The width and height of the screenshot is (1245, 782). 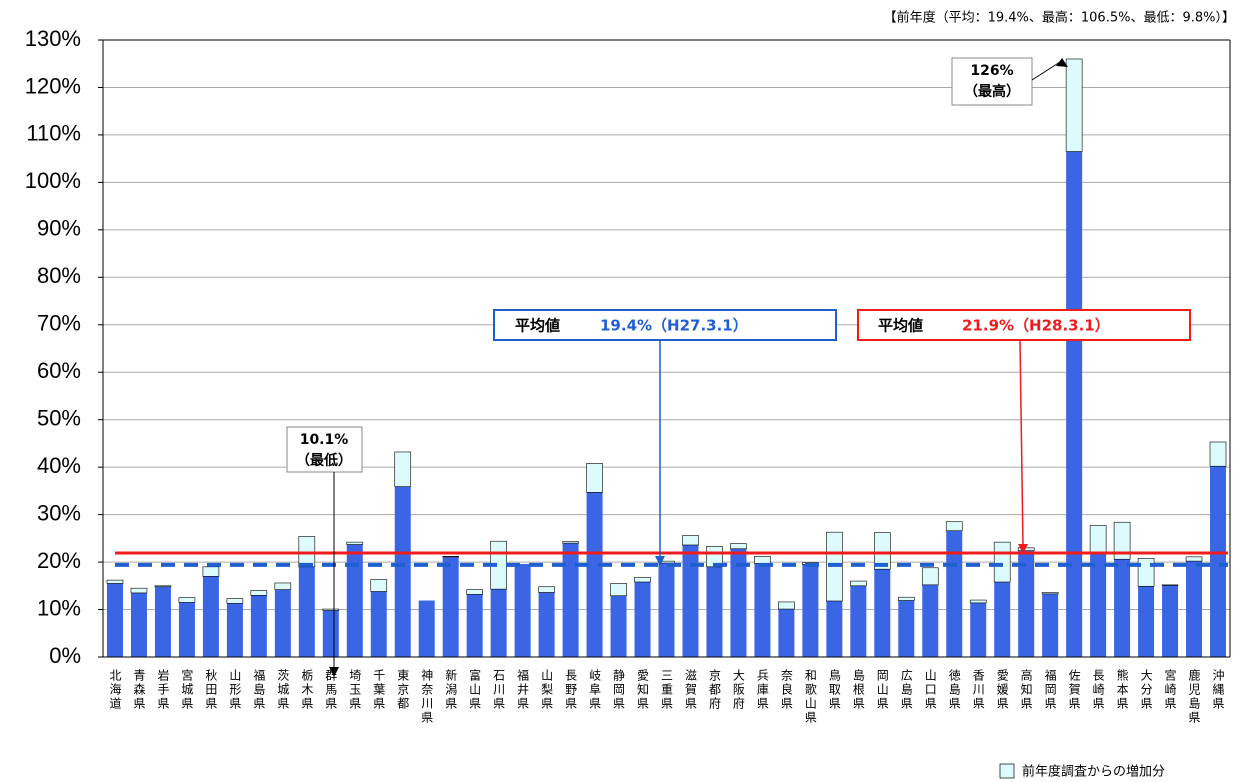 What do you see at coordinates (1093, 772) in the screenshot?
I see `legend-label: 前年度調査からの増加分` at bounding box center [1093, 772].